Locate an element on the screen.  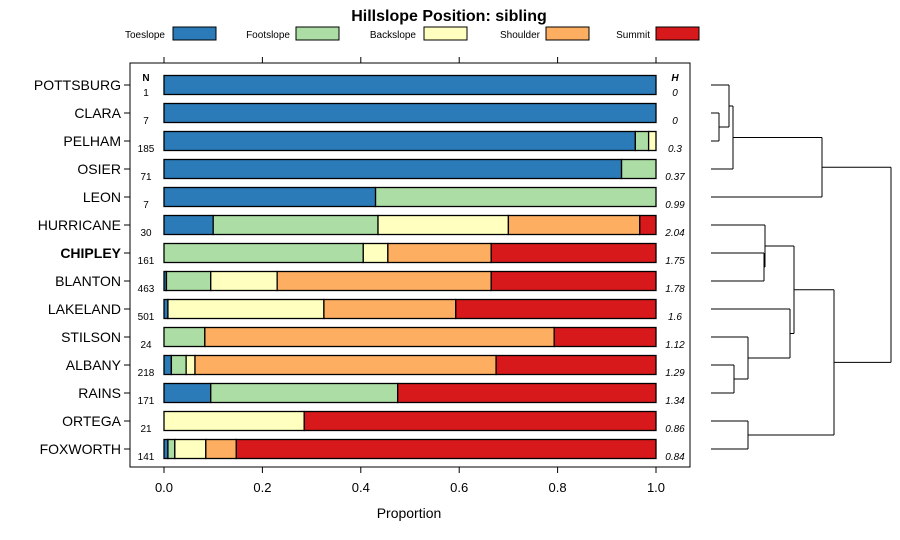
n-value: 21 is located at coordinates (146, 429).